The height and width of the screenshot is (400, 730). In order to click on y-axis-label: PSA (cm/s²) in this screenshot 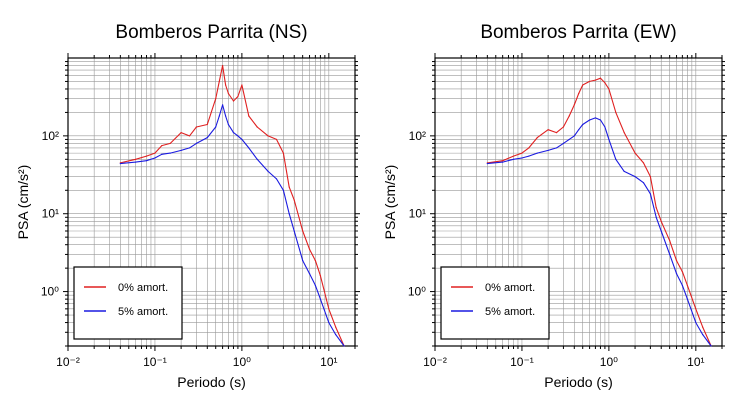, I will do `click(390, 202)`.